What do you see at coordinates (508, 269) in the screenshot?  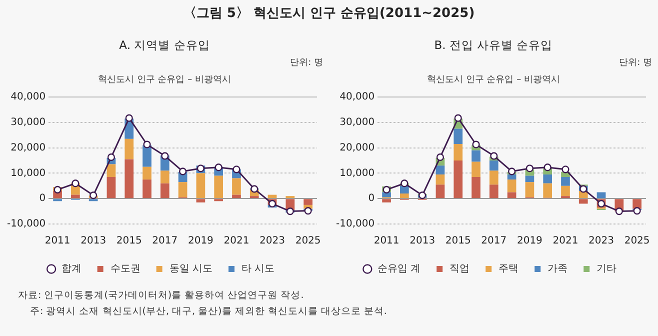 I see `legend-label: 주택` at bounding box center [508, 269].